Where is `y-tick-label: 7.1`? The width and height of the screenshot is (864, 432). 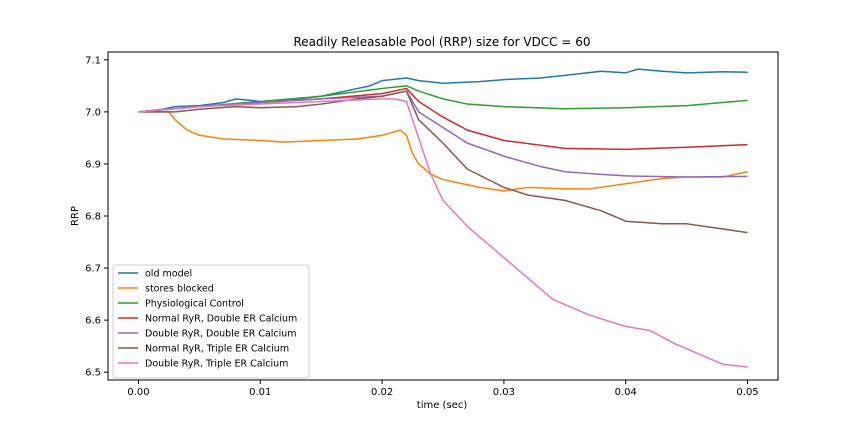
y-tick-label: 7.1 is located at coordinates (93, 60).